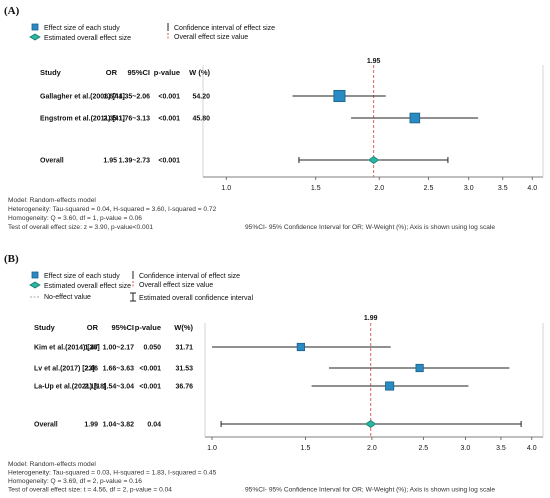 The height and width of the screenshot is (498, 550). I want to click on overall-cell: <0.001, so click(169, 161).